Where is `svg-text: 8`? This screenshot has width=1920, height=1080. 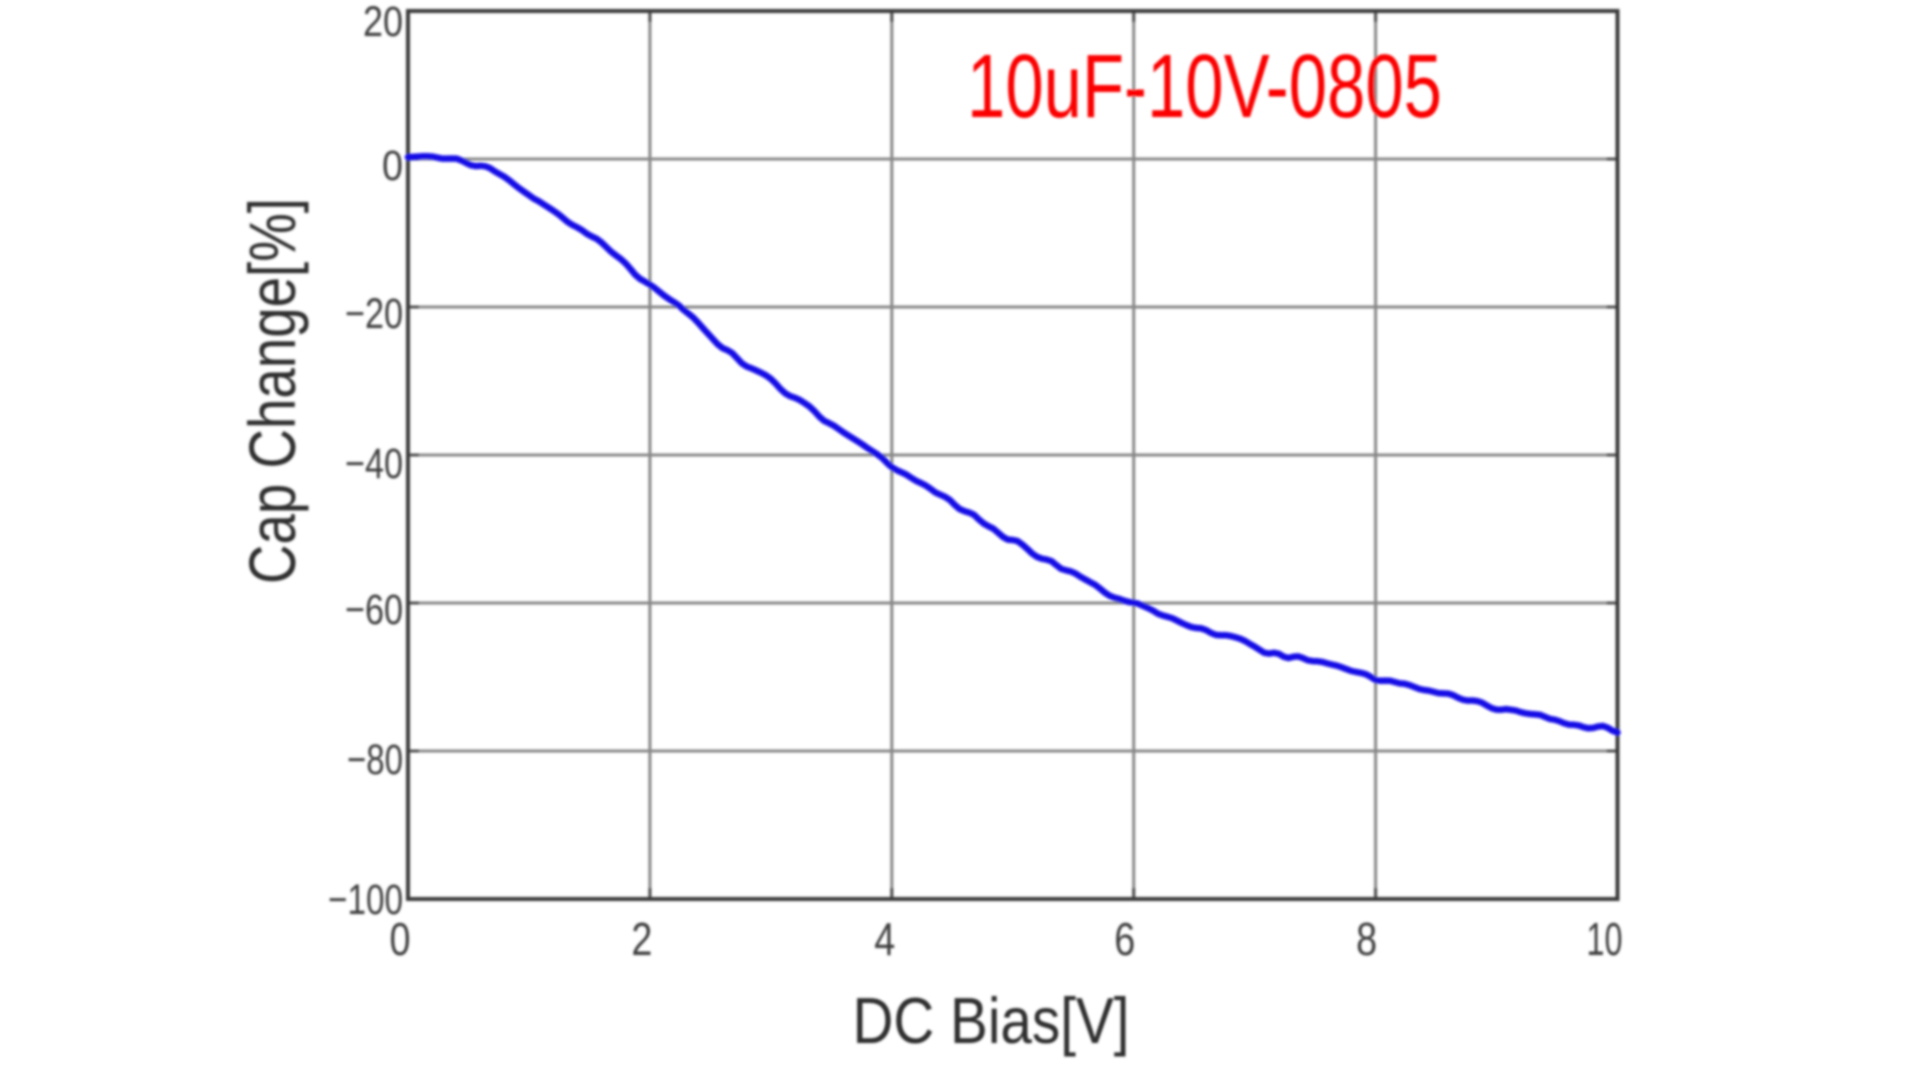
svg-text: 8 is located at coordinates (1366, 939).